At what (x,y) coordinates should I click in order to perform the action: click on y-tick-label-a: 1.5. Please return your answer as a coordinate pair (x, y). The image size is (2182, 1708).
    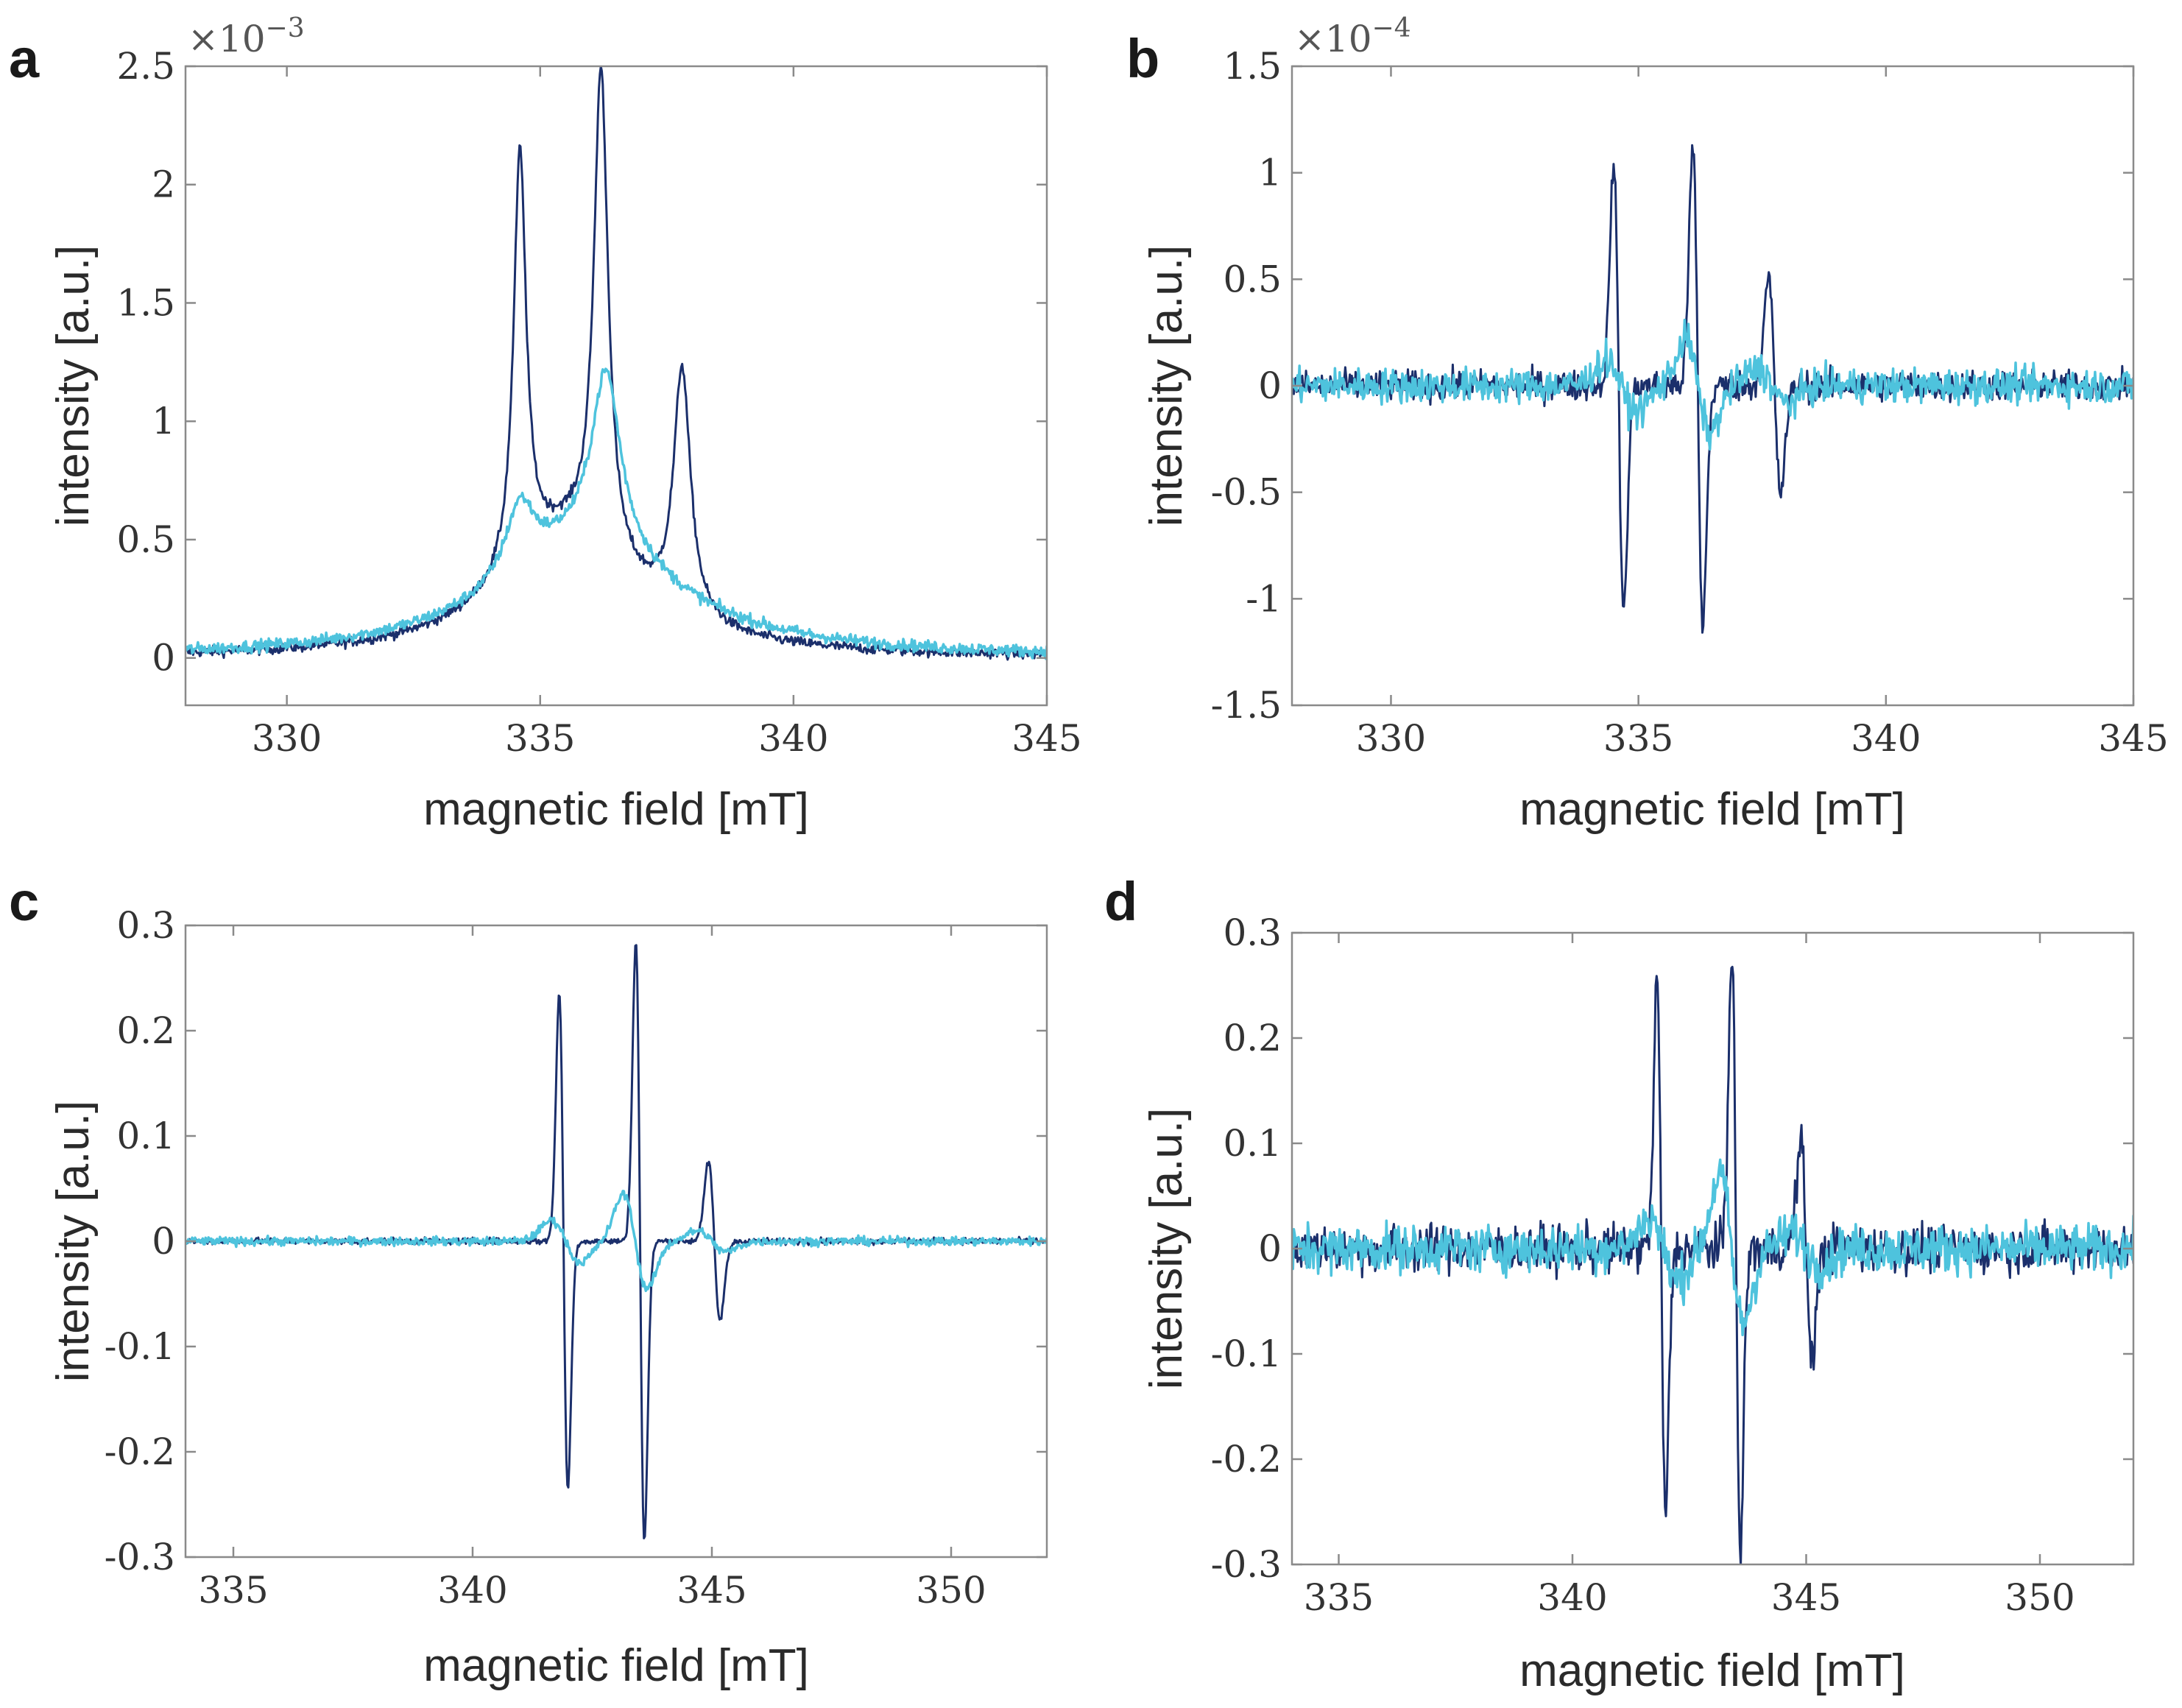
    Looking at the image, I should click on (145, 302).